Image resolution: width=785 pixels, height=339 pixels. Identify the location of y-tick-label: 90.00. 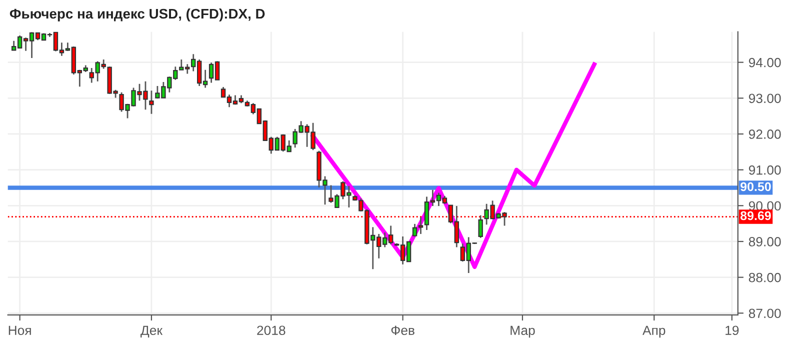
(764, 206).